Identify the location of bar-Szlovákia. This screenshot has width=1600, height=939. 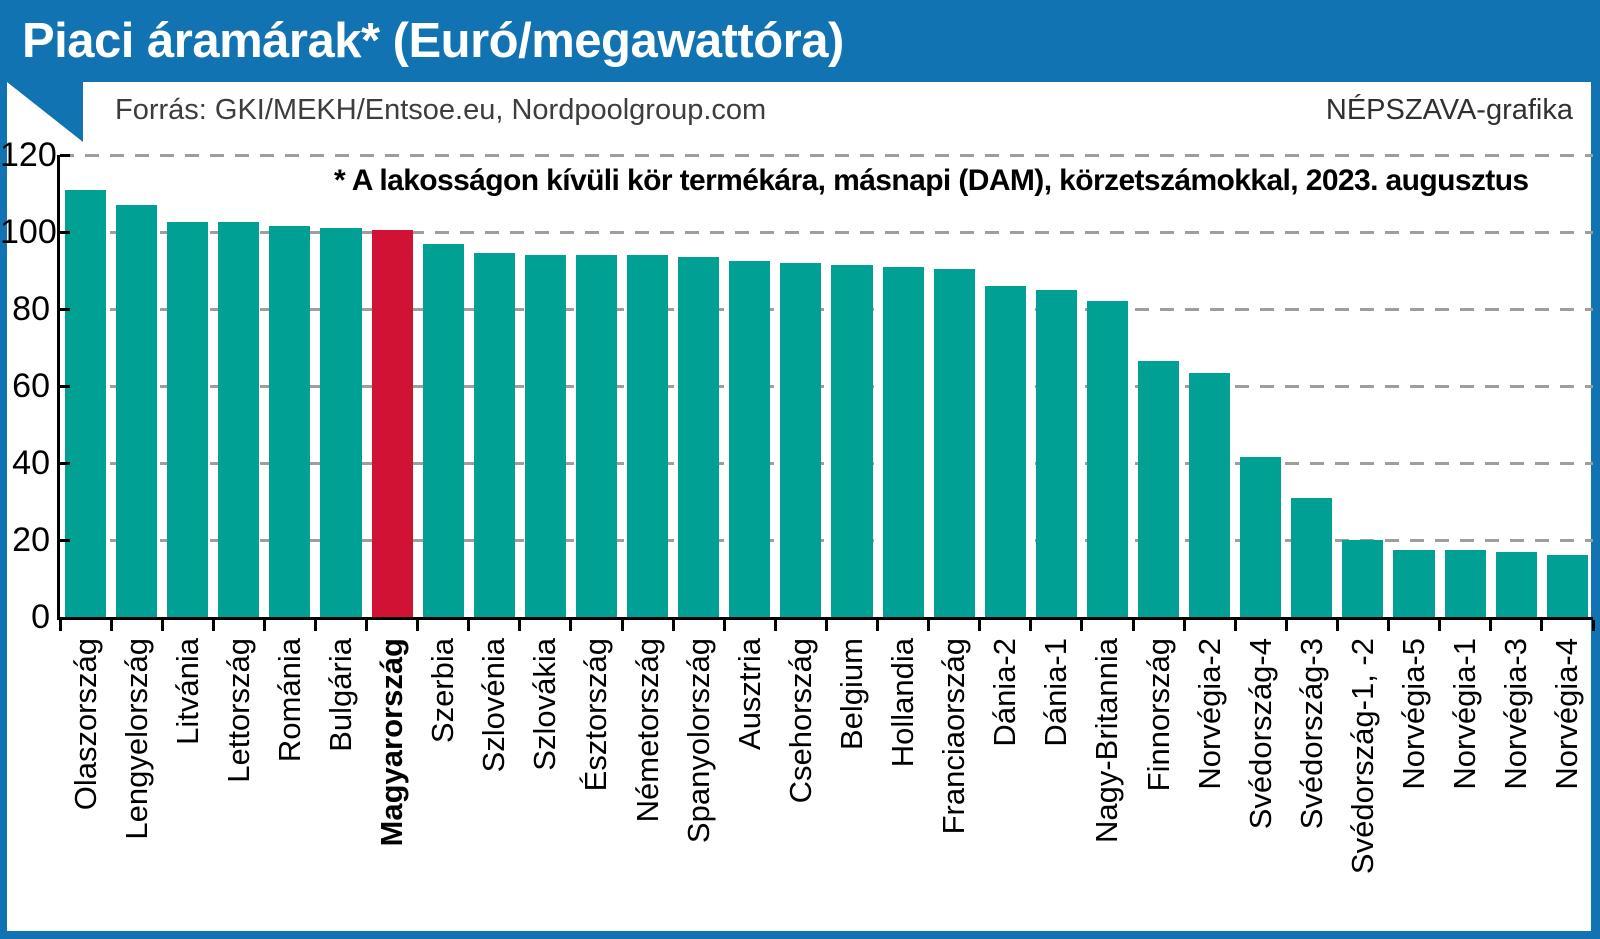
(545, 436).